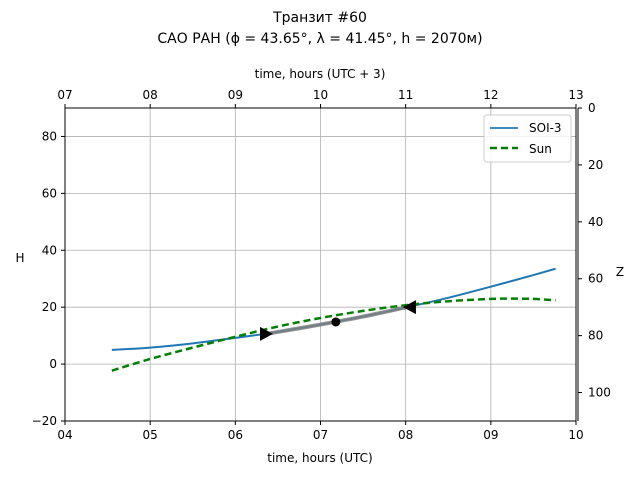 This screenshot has width=640, height=480. What do you see at coordinates (53, 364) in the screenshot?
I see `y-tick-label: 0` at bounding box center [53, 364].